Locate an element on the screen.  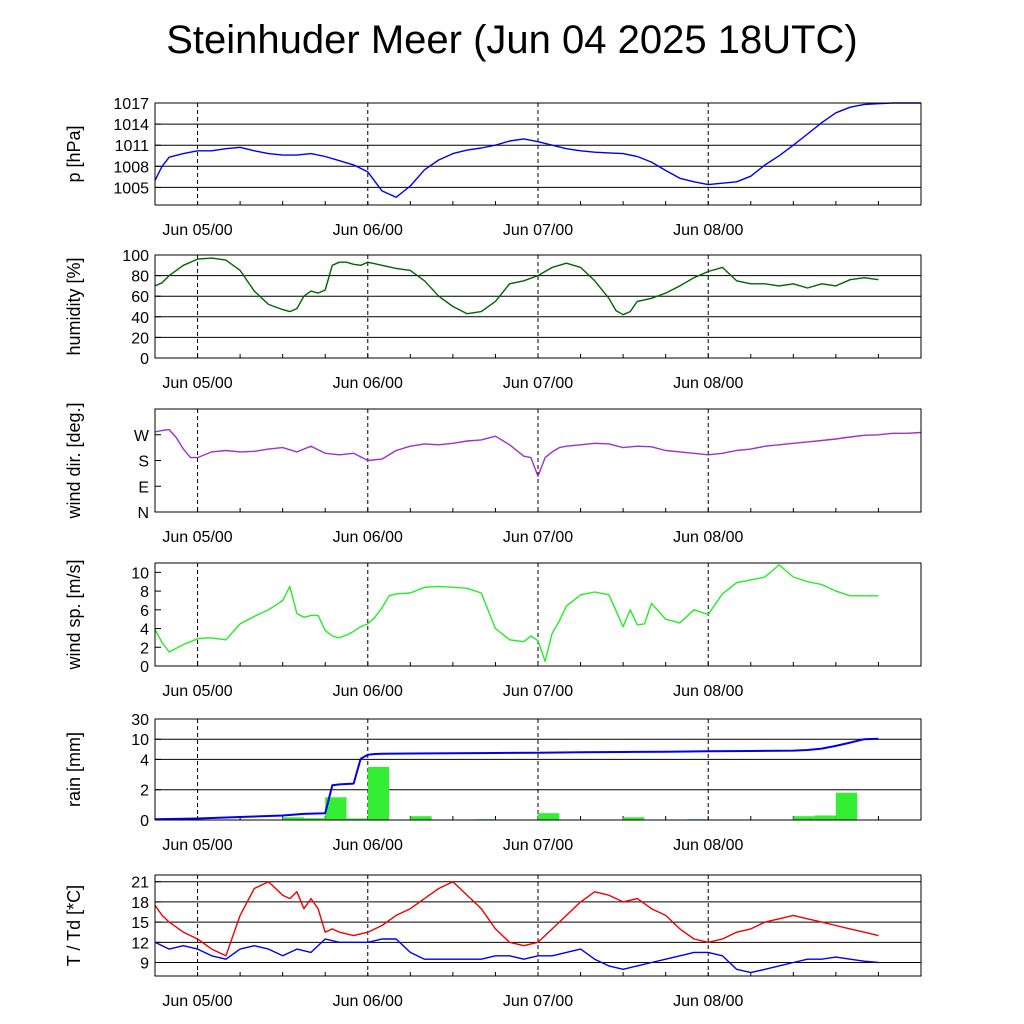
y-tick-label: 1014 is located at coordinates (131, 125).